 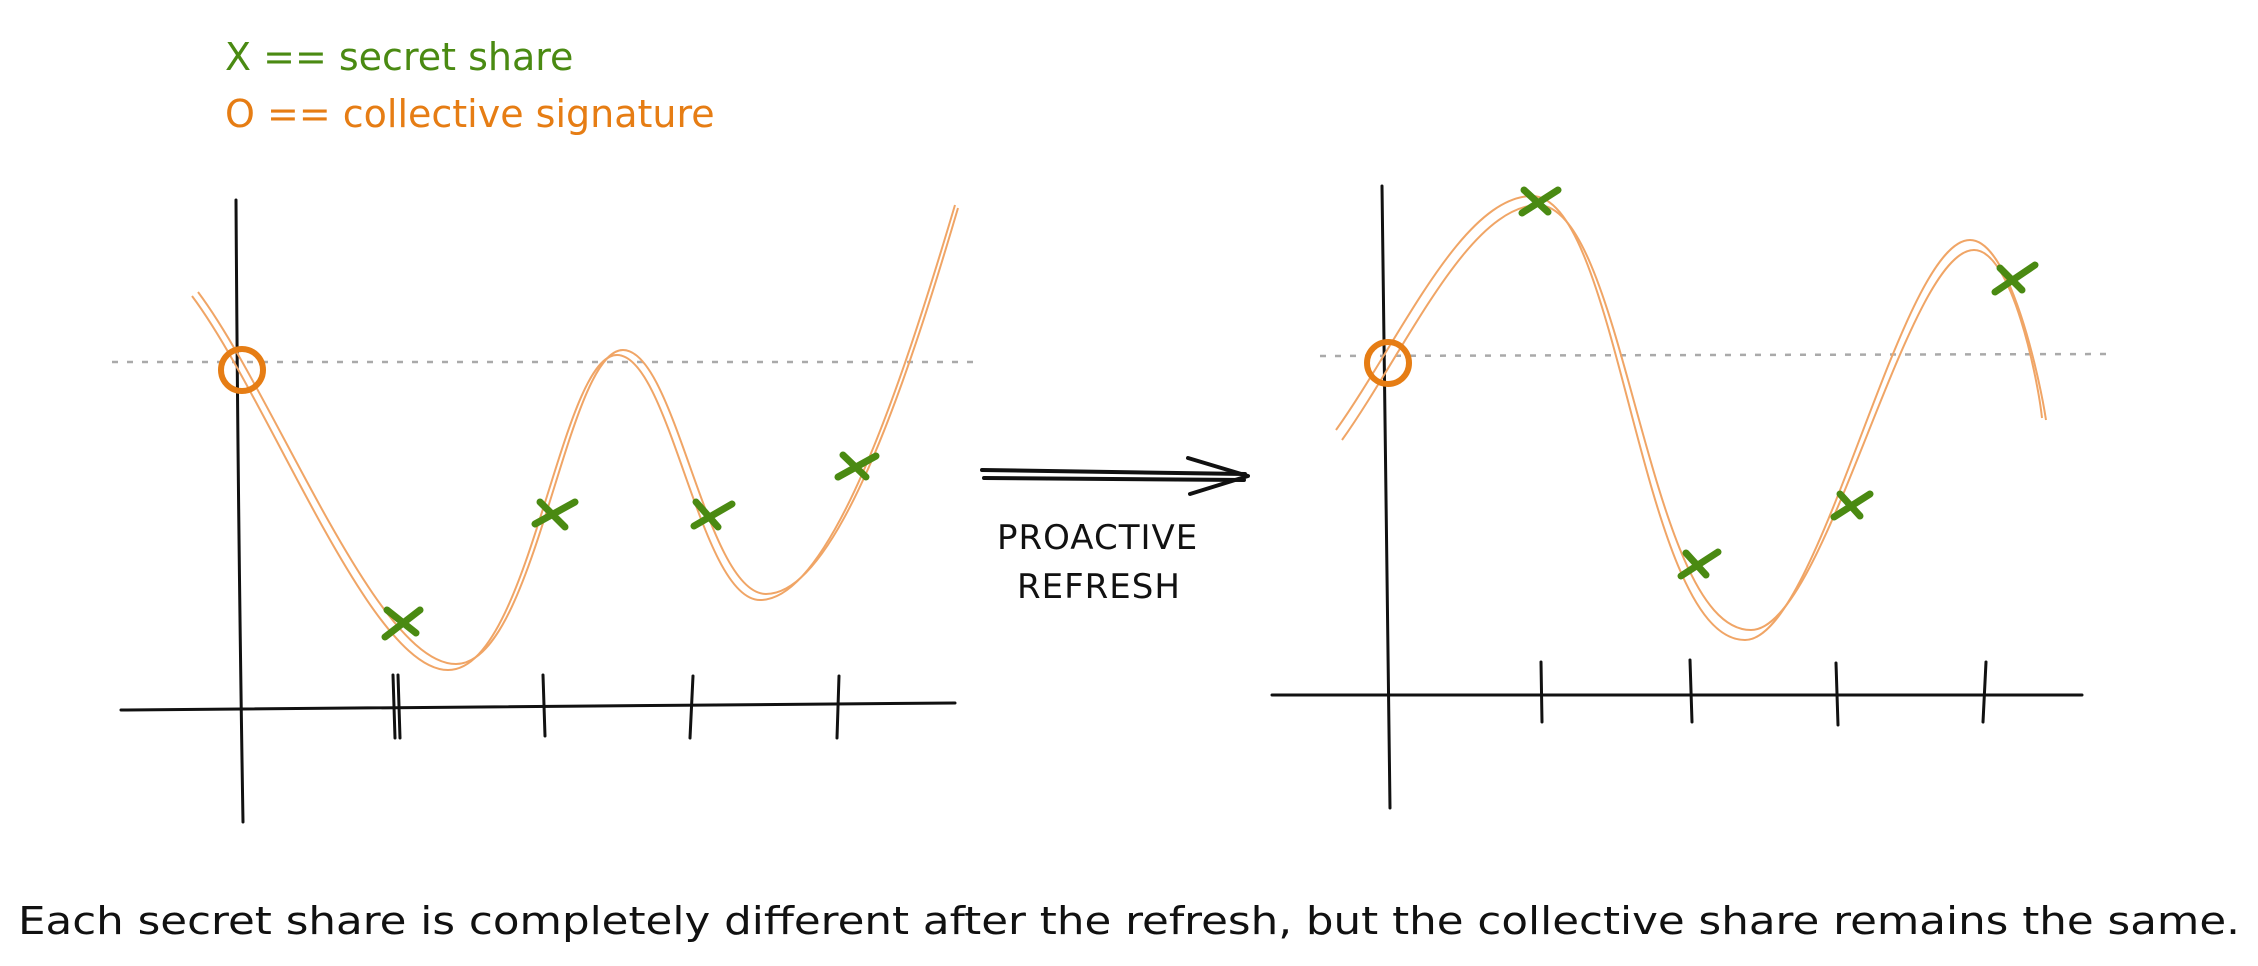 What do you see at coordinates (1388, 363) in the screenshot?
I see `right-collective-signature-marker` at bounding box center [1388, 363].